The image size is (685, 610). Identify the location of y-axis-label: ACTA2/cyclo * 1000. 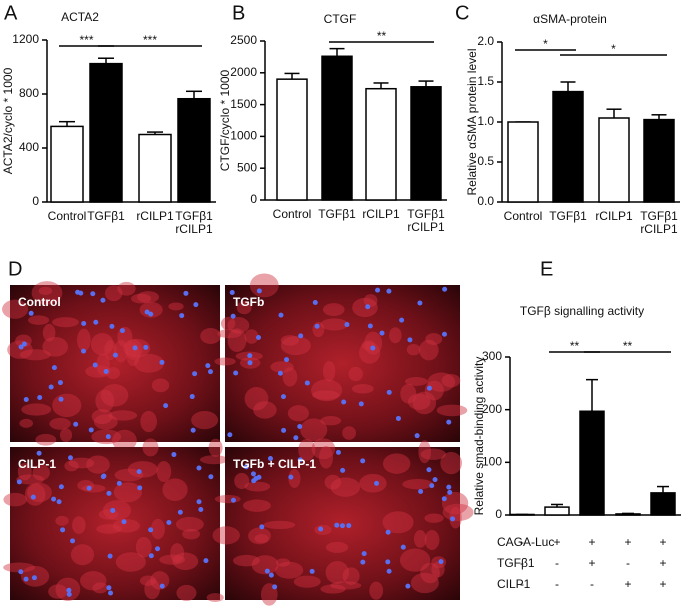
(8, 120).